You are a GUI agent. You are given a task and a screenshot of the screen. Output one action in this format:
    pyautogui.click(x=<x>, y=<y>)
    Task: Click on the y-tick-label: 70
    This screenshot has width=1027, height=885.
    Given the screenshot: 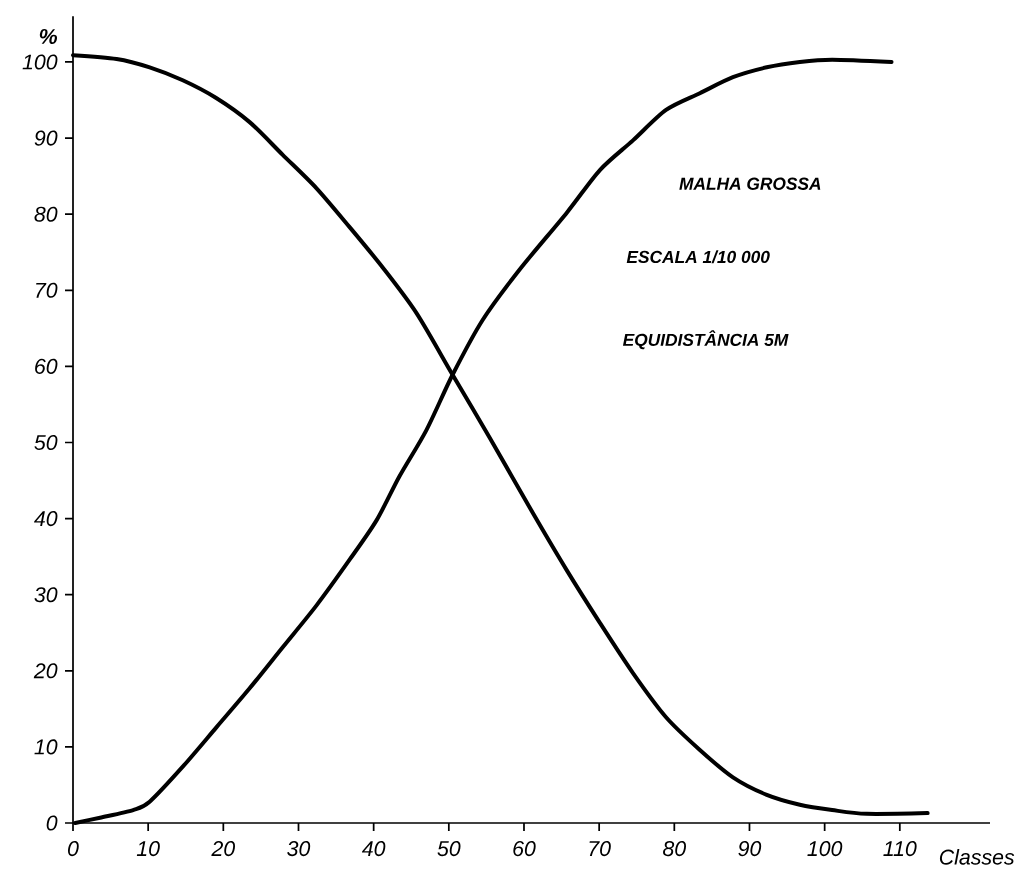 What is the action you would take?
    pyautogui.click(x=47, y=290)
    